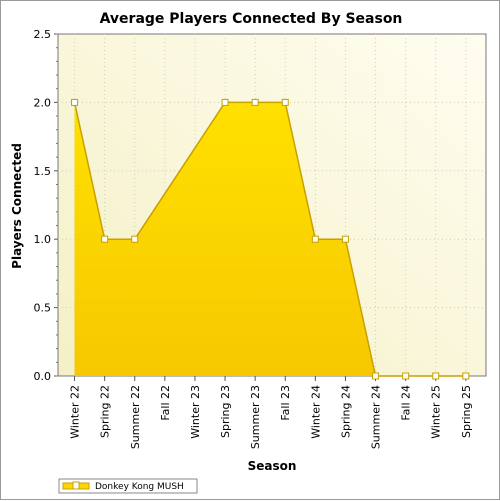 The height and width of the screenshot is (501, 500). Describe the element at coordinates (255, 417) in the screenshot. I see `x-tick-label: Summer 23` at that location.